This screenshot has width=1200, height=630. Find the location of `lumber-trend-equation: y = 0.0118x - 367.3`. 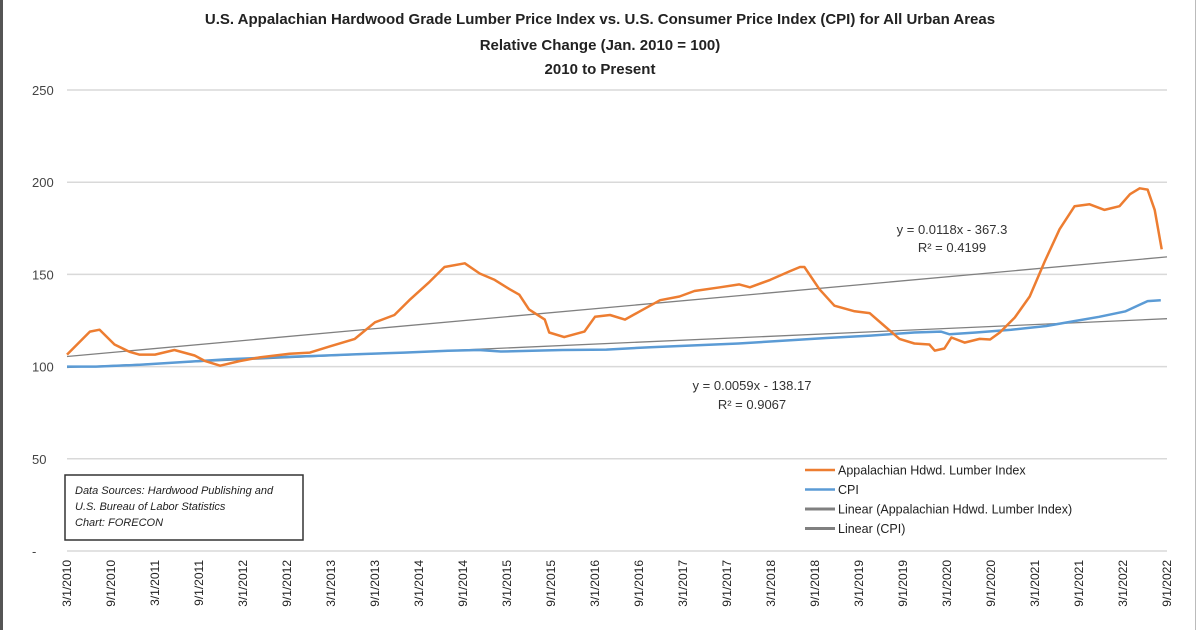

lumber-trend-equation: y = 0.0118x - 367.3 is located at coordinates (952, 229).